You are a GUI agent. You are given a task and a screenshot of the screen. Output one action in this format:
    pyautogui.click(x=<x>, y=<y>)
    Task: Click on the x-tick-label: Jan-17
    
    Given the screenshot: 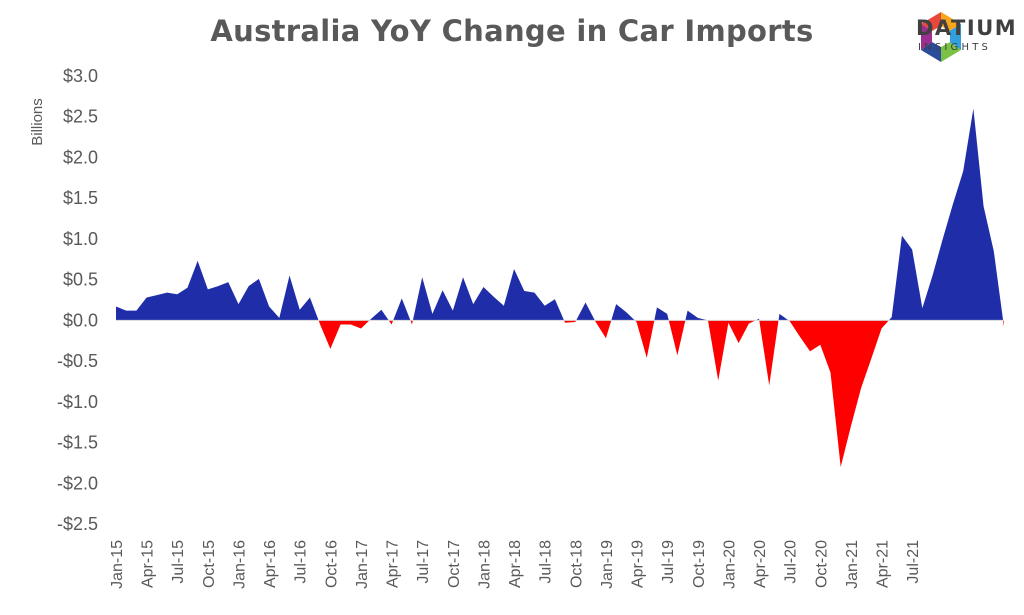 What is the action you would take?
    pyautogui.click(x=362, y=564)
    